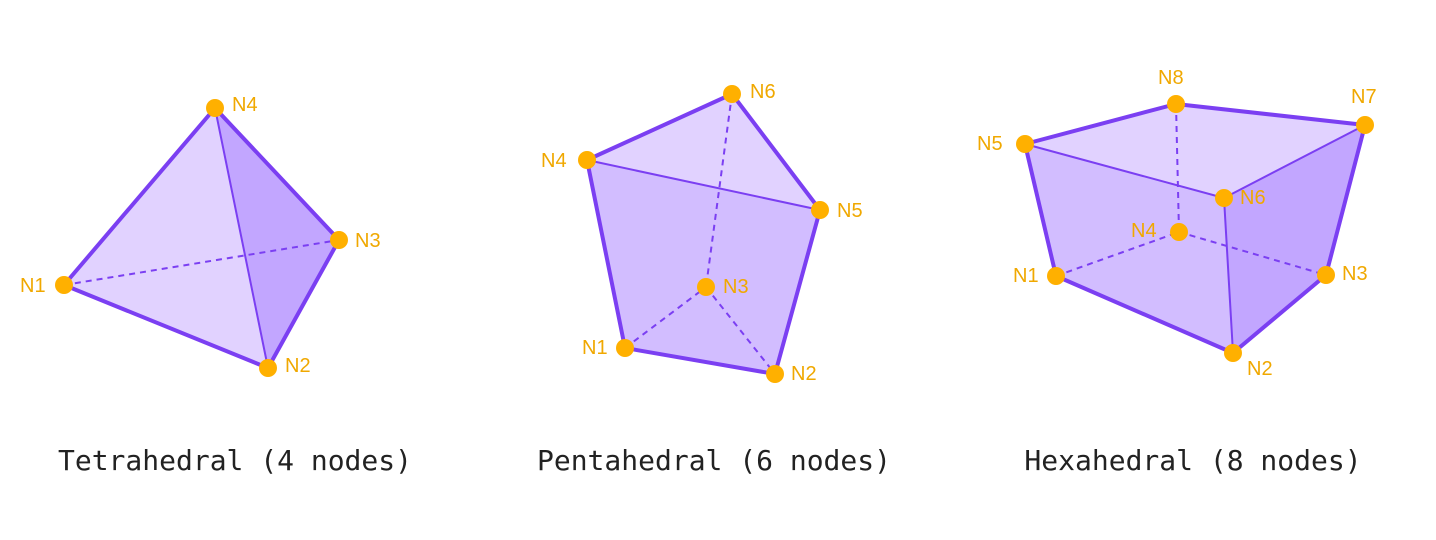 This screenshot has height=540, width=1436. What do you see at coordinates (1364, 97) in the screenshot?
I see `hexa-label-n7: N7` at bounding box center [1364, 97].